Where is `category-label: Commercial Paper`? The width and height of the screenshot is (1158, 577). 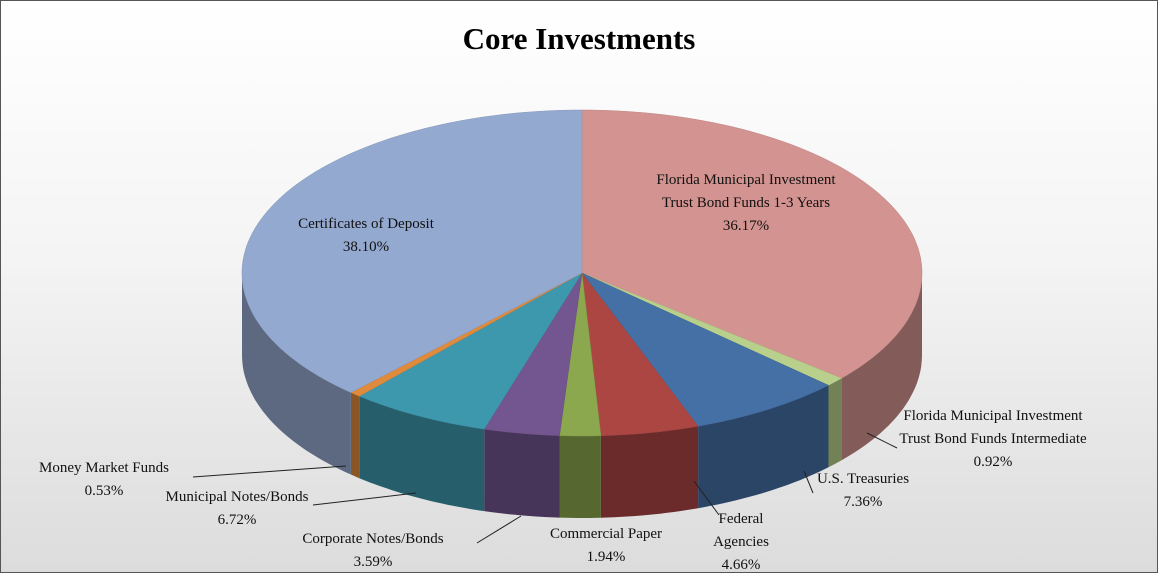 category-label: Commercial Paper is located at coordinates (606, 534).